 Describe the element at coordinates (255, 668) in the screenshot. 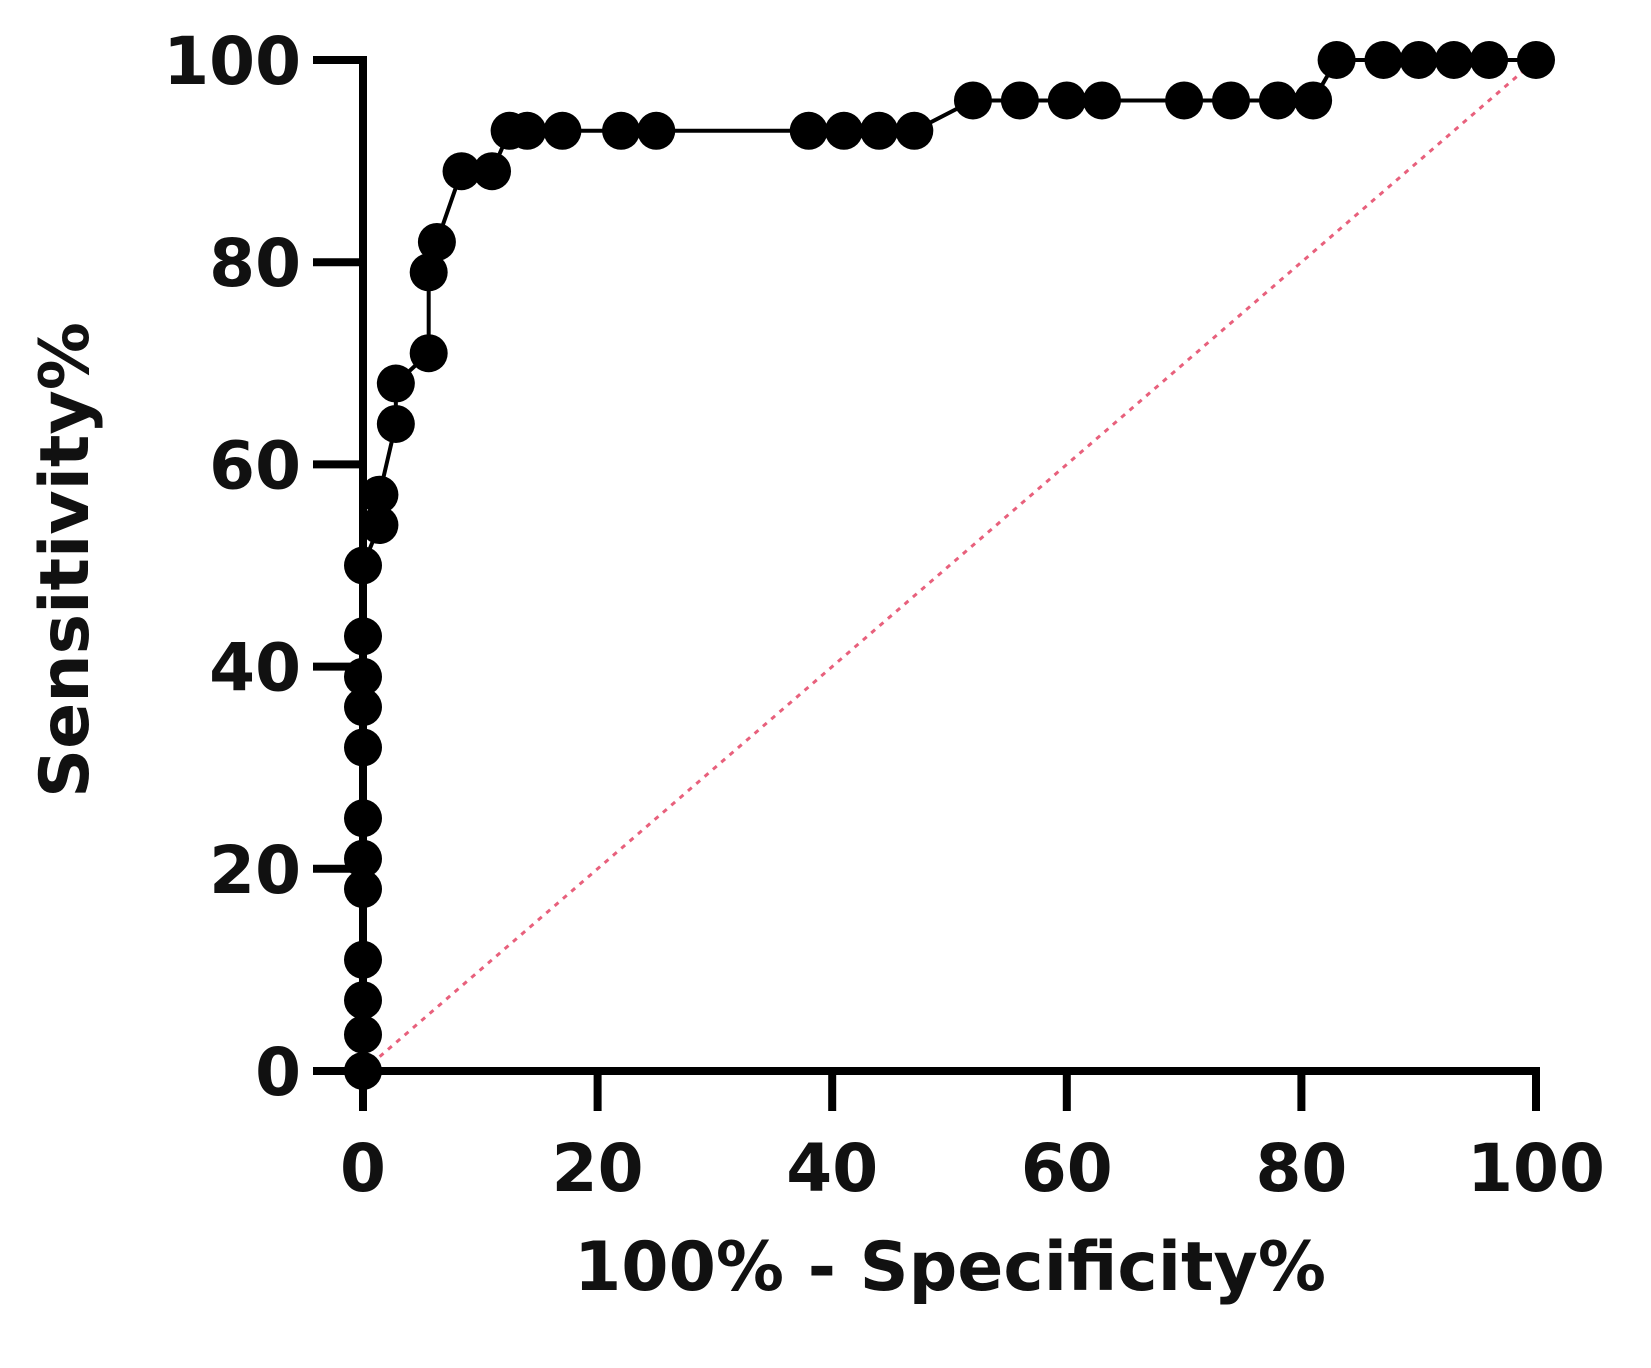

I see `y-tick-label: 40` at that location.